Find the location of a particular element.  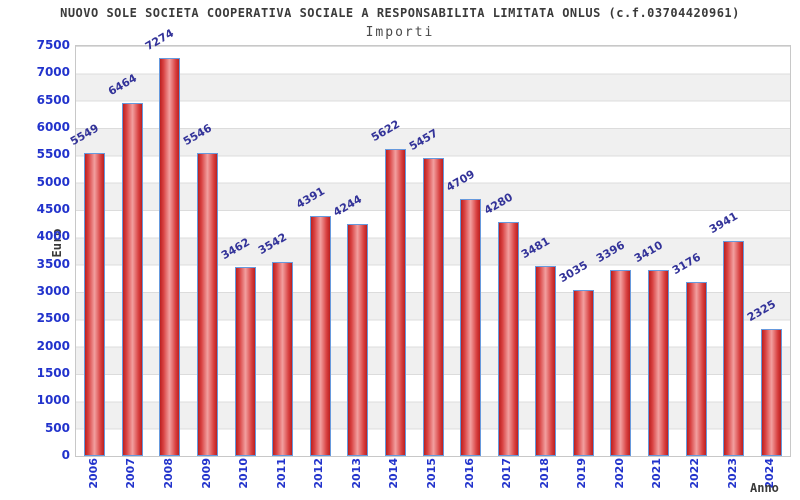

bar-value-label: 5549 is located at coordinates (85, 134).